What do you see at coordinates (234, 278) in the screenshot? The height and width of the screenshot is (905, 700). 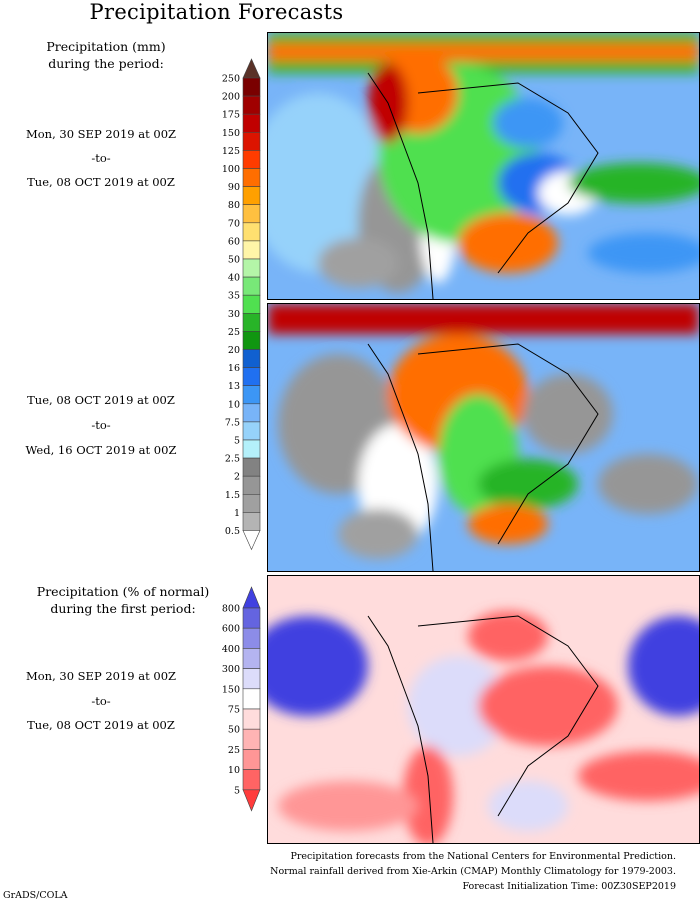 I see `colorbar-tick-label: 40` at bounding box center [234, 278].